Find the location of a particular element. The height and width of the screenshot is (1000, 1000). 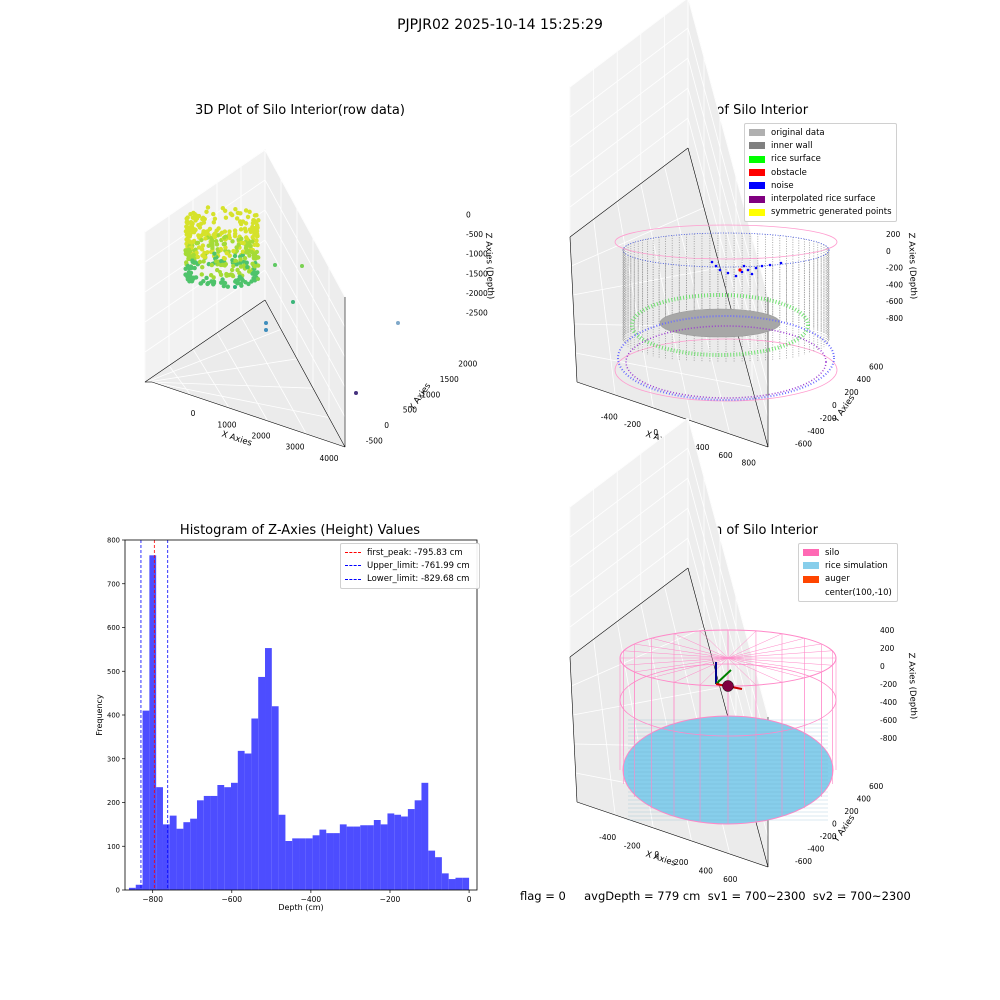

x-tick-label: 3000 is located at coordinates (294, 447).